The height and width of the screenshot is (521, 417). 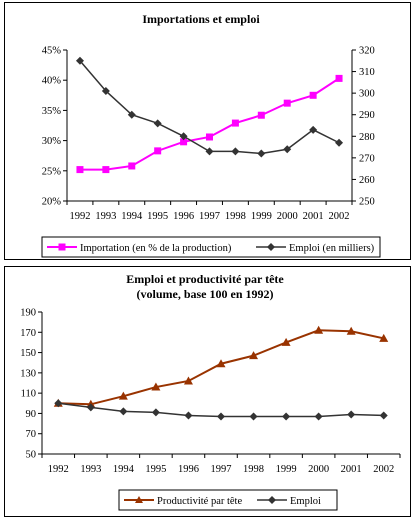 What do you see at coordinates (155, 469) in the screenshot?
I see `x-tick-label: 1995` at bounding box center [155, 469].